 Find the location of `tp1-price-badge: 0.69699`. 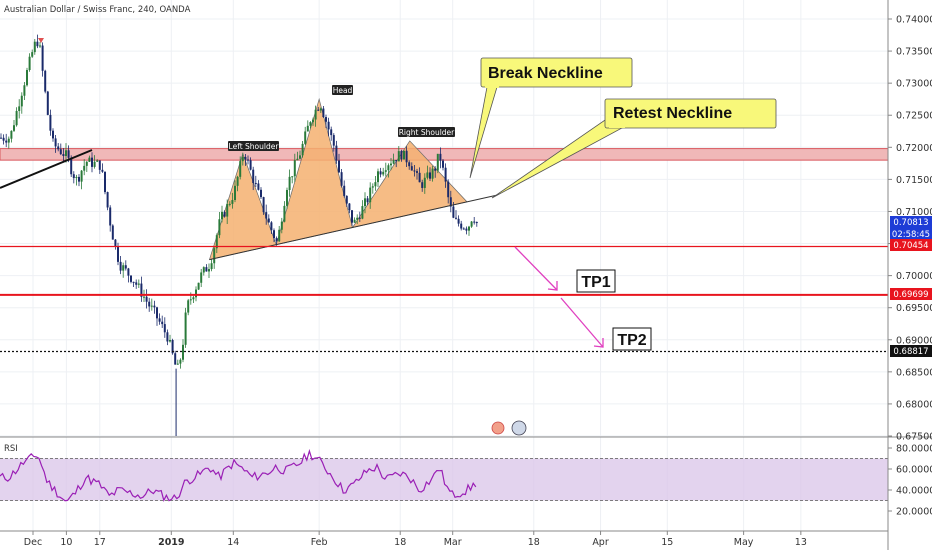

tp1-price-badge: 0.69699 is located at coordinates (911, 294).